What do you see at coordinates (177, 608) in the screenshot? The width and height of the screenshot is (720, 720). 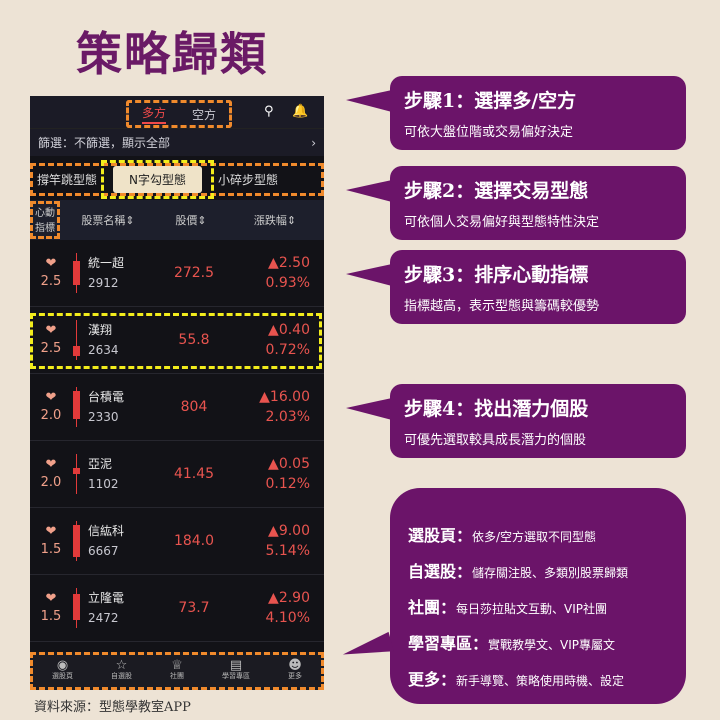 I see `table-row: ❤ 1.5 立隆電 2472 73.7 ▲2.90 4.10%` at bounding box center [177, 608].